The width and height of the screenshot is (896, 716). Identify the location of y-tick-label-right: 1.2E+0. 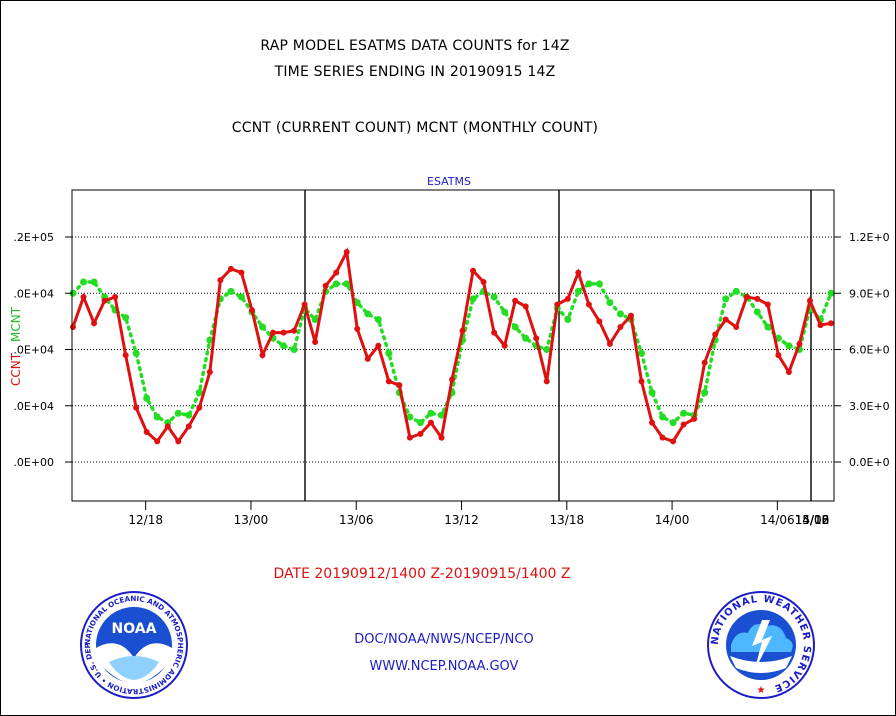
(869, 237).